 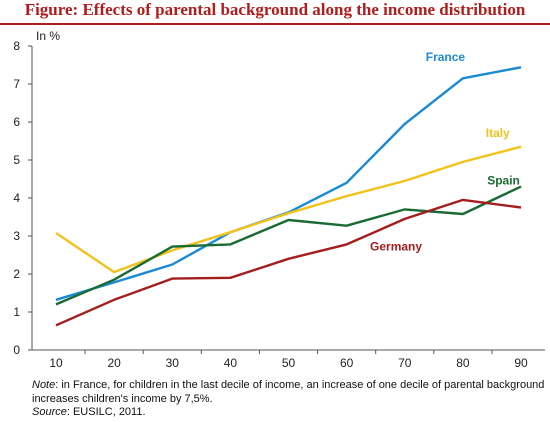 I want to click on y-axis-ticks: 0 1 2 3 4 5 6 7 8, so click(x=22, y=198).